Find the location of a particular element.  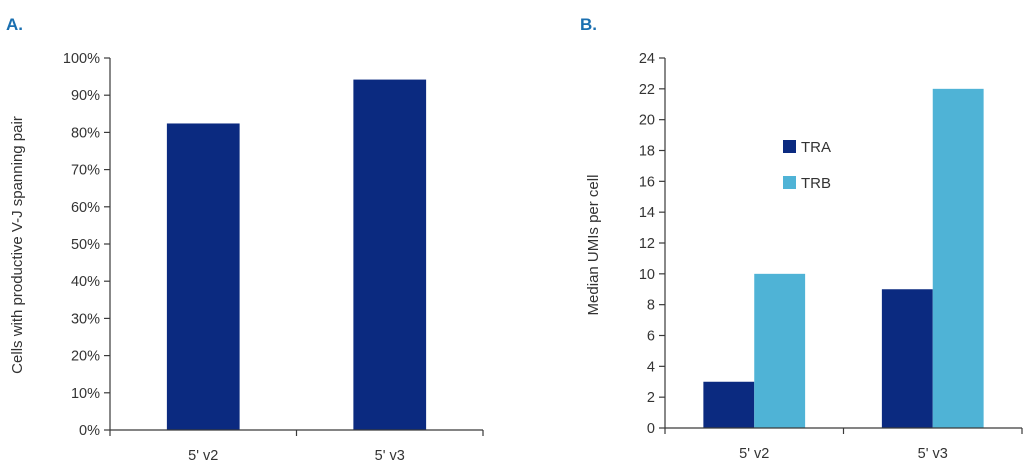

y-tick-label: 50% is located at coordinates (85, 245).